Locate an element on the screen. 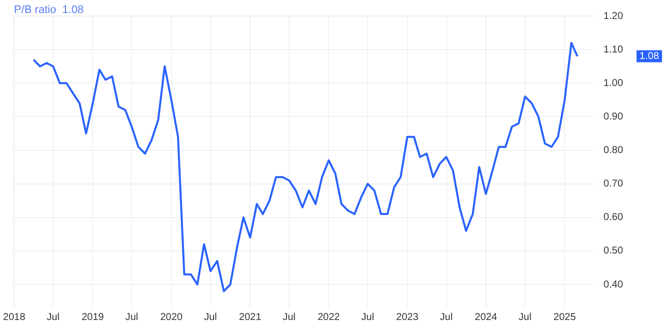  x-tick-label: 2022 is located at coordinates (329, 317).